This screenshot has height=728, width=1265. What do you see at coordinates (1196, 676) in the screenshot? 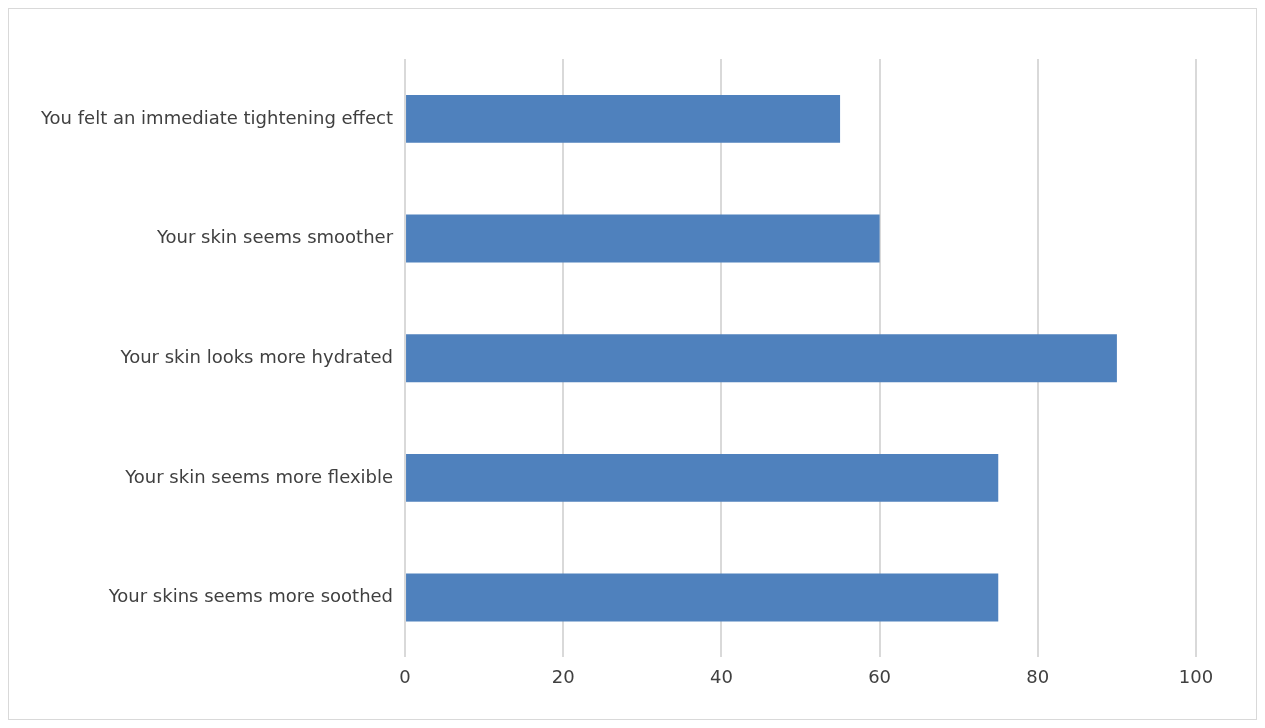
I see `x-tick-label: 100` at bounding box center [1196, 676].